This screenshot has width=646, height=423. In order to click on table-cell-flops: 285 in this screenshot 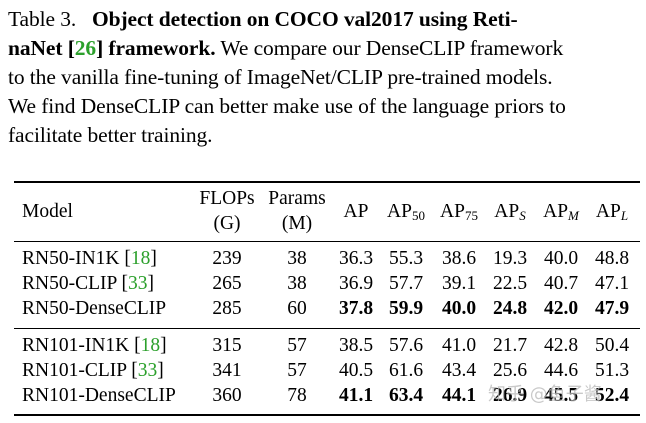, I will do `click(227, 308)`.